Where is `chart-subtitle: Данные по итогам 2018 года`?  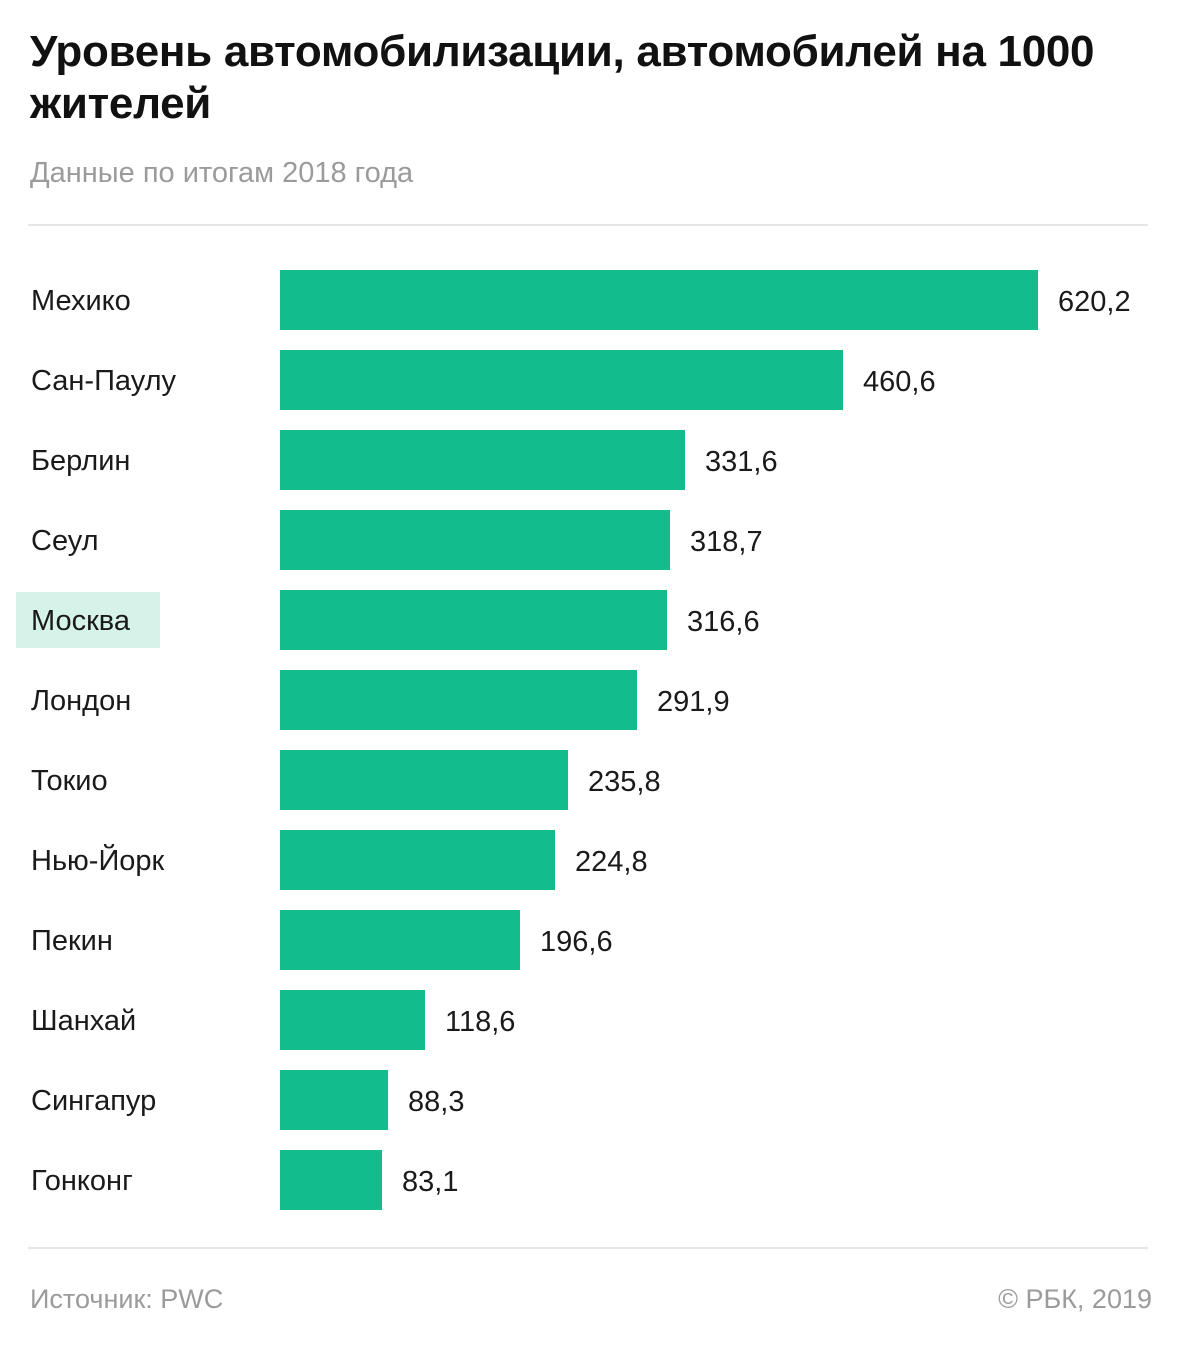
chart-subtitle: Данные по итогам 2018 года is located at coordinates (222, 173).